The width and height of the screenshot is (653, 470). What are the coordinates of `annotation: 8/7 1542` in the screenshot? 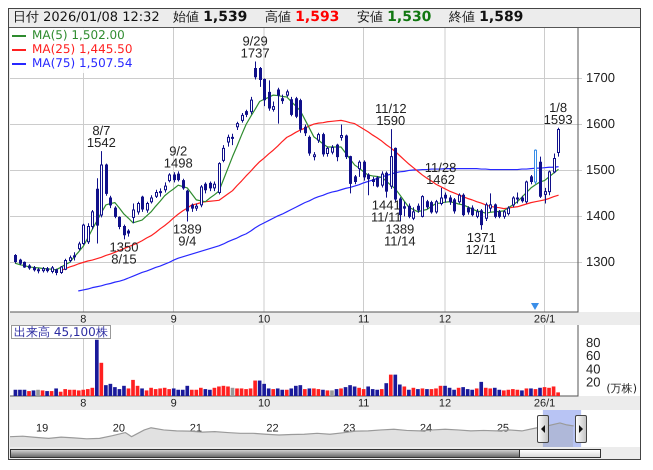 It's located at (101, 136).